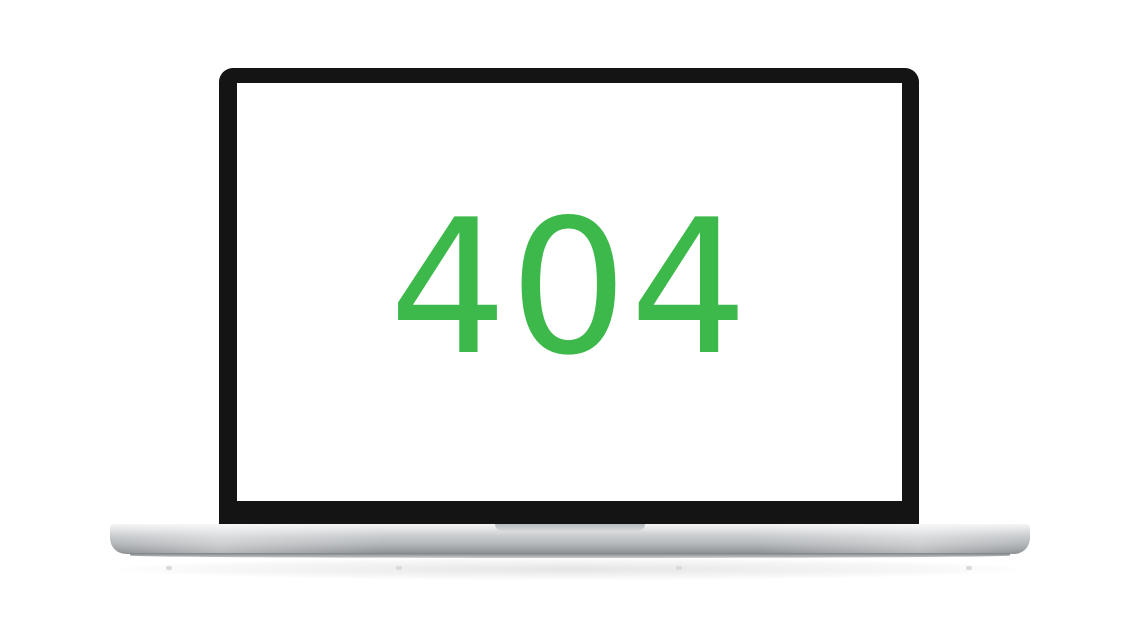 The image size is (1142, 628). I want to click on error-code-text: 404, so click(569, 287).